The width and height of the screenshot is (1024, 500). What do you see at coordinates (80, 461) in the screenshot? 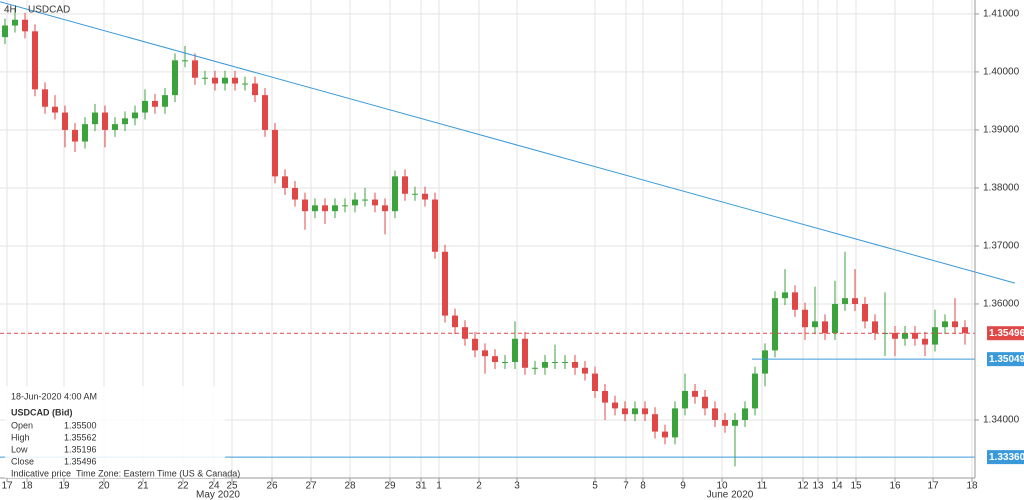
I see `info-value: 1.35496` at bounding box center [80, 461].